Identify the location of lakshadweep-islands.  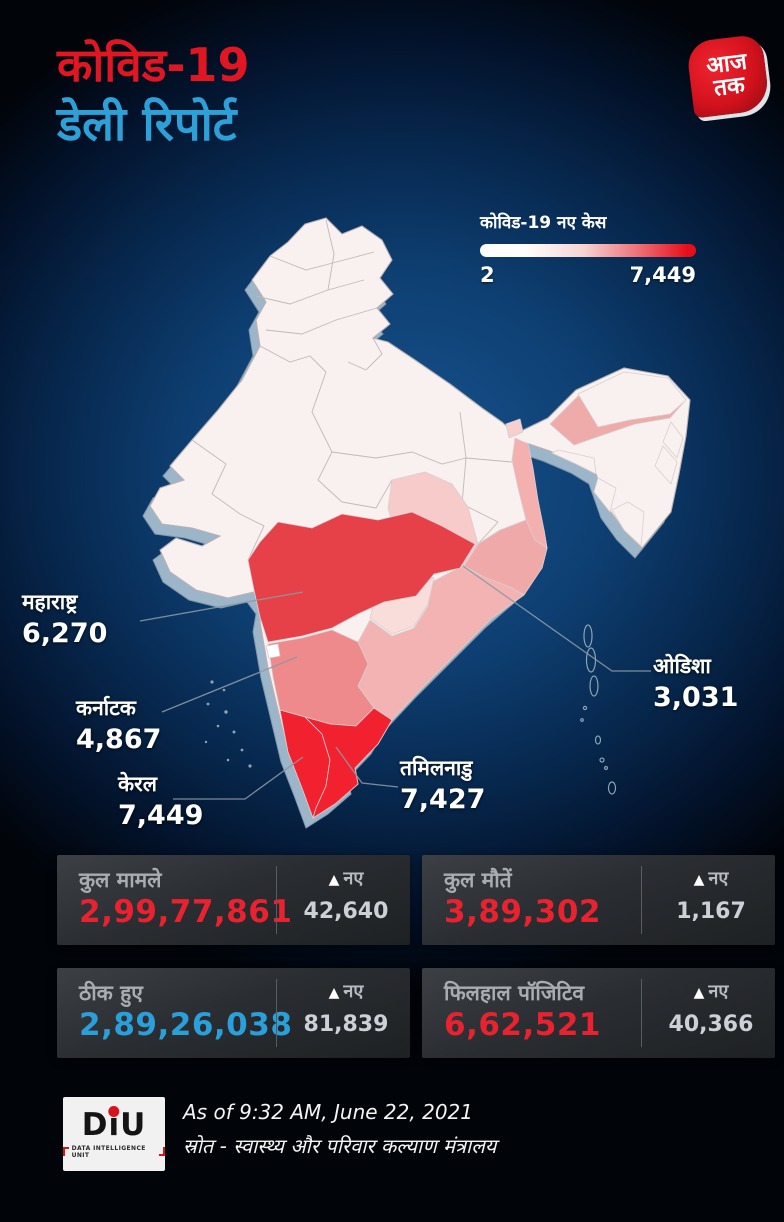
(228, 724).